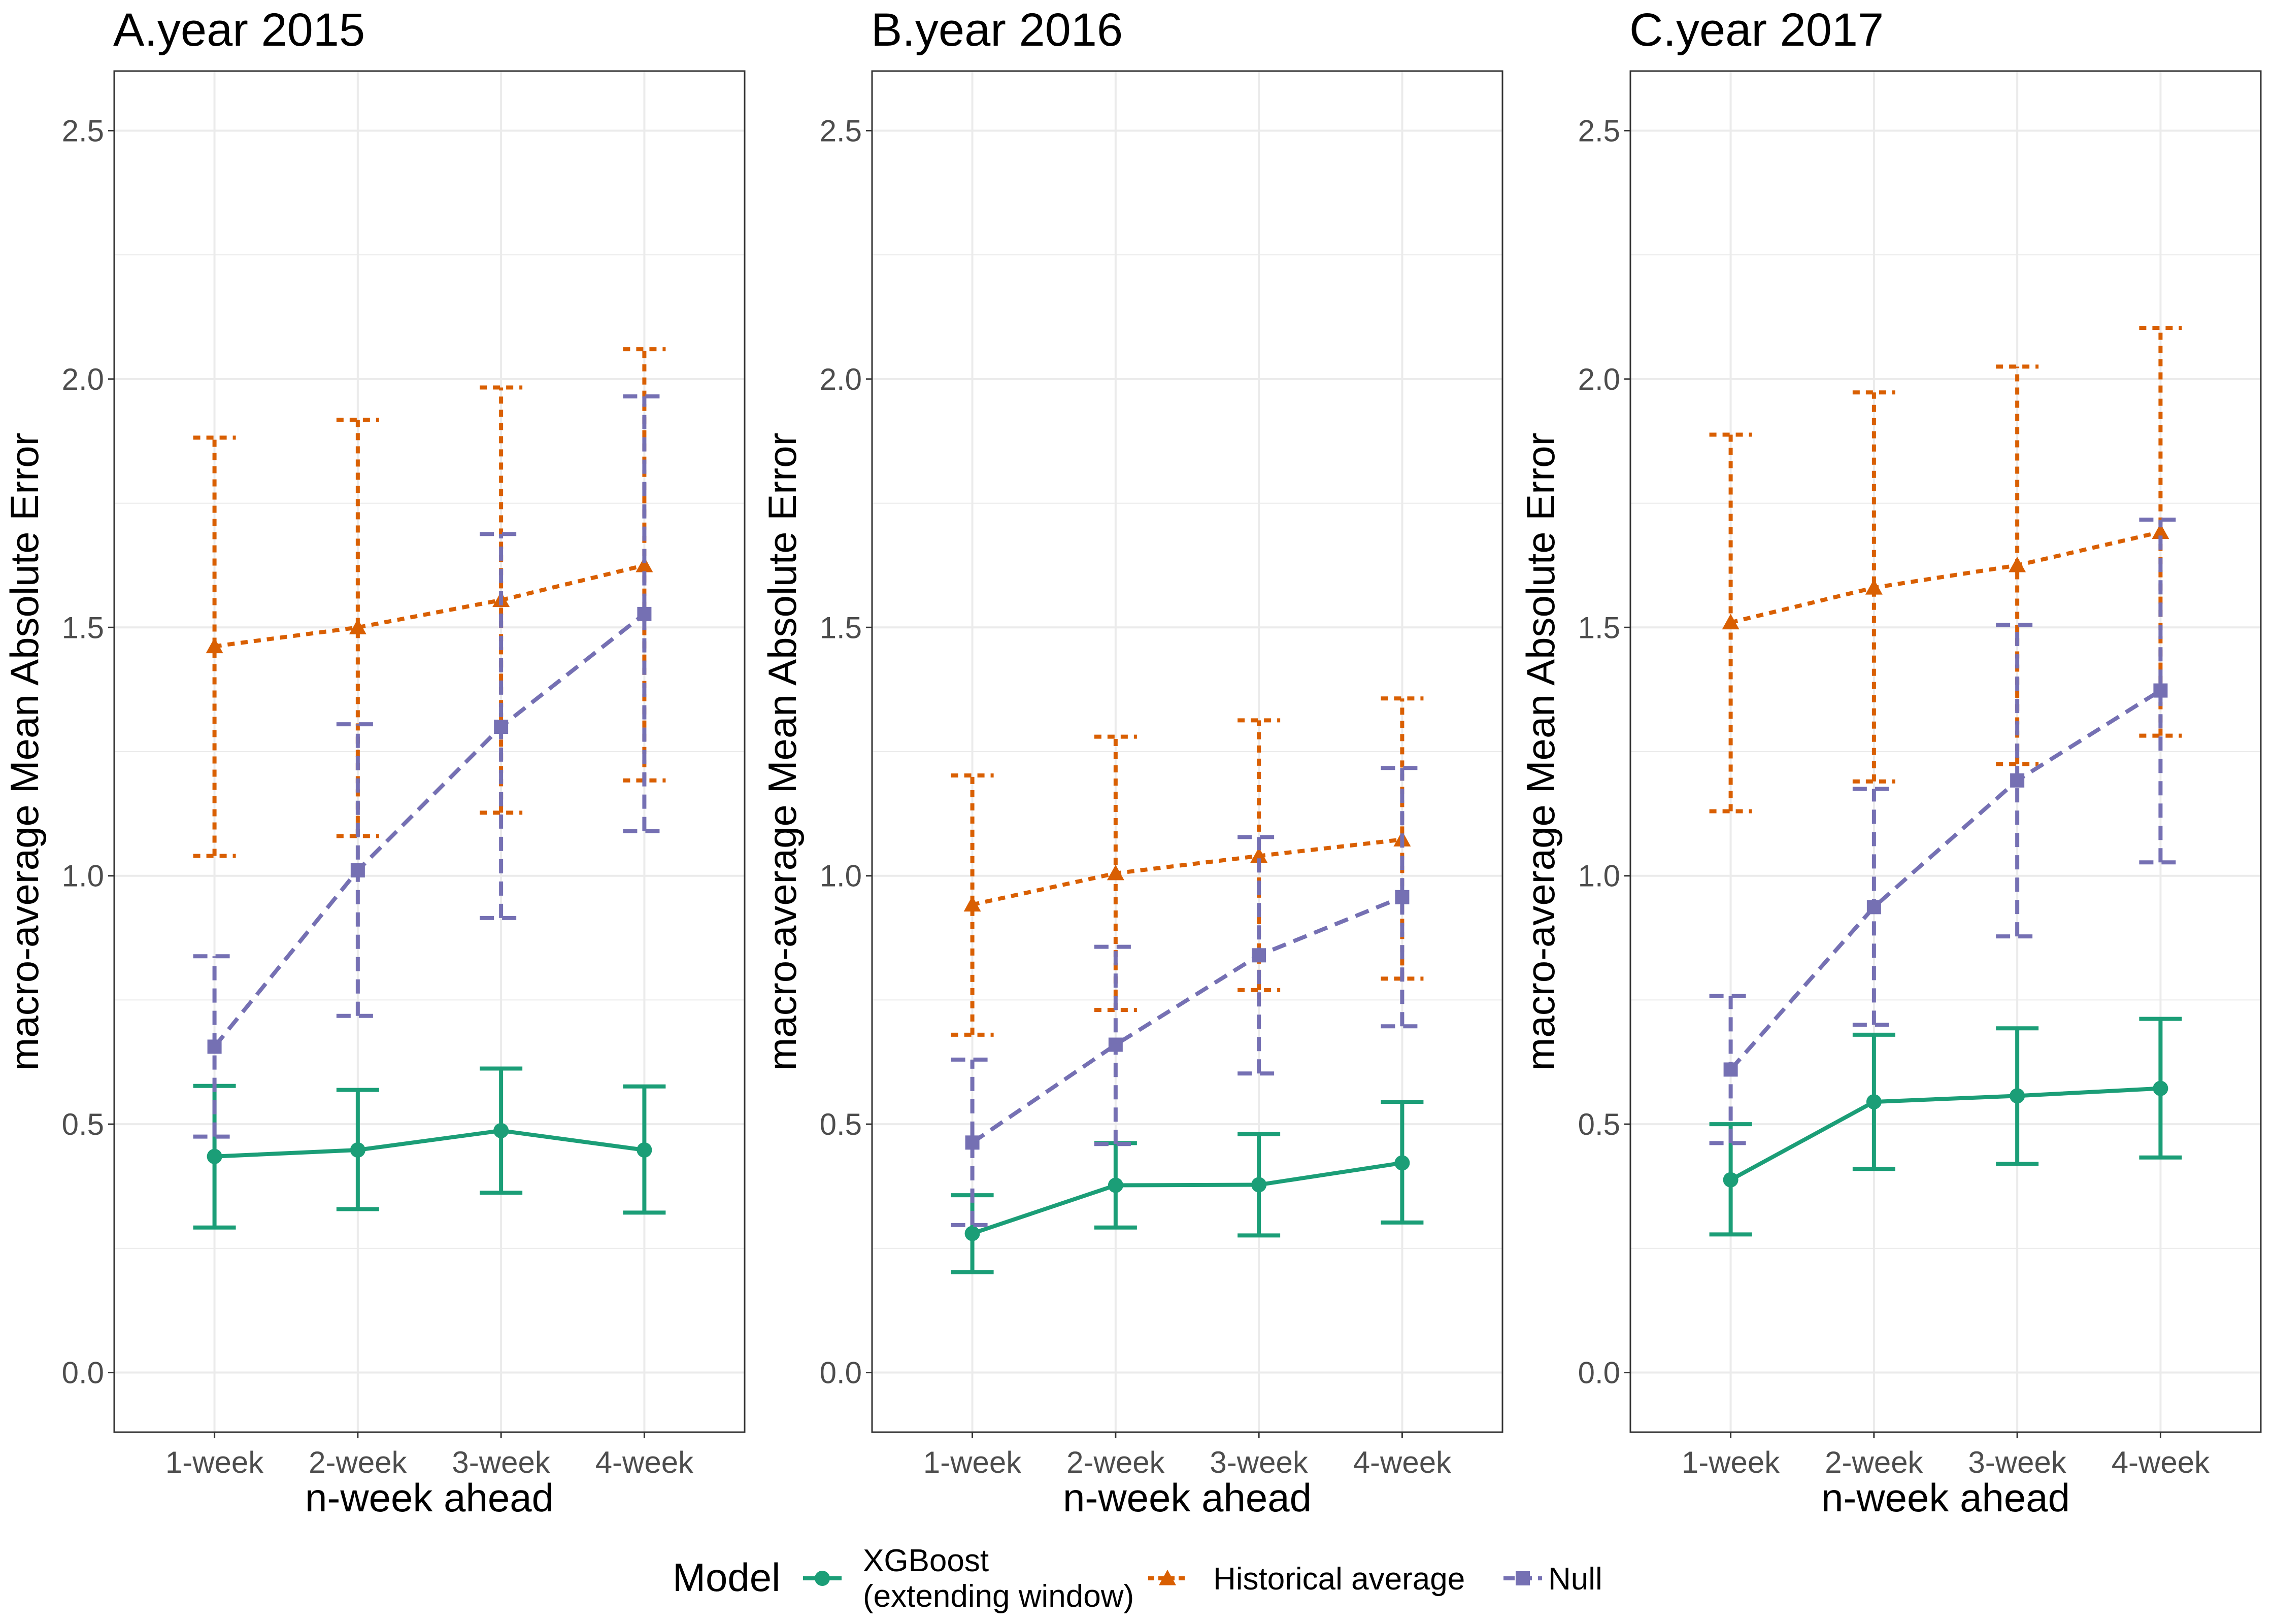 The height and width of the screenshot is (1624, 2274). What do you see at coordinates (997, 30) in the screenshot?
I see `panel-title: B.year 2016` at bounding box center [997, 30].